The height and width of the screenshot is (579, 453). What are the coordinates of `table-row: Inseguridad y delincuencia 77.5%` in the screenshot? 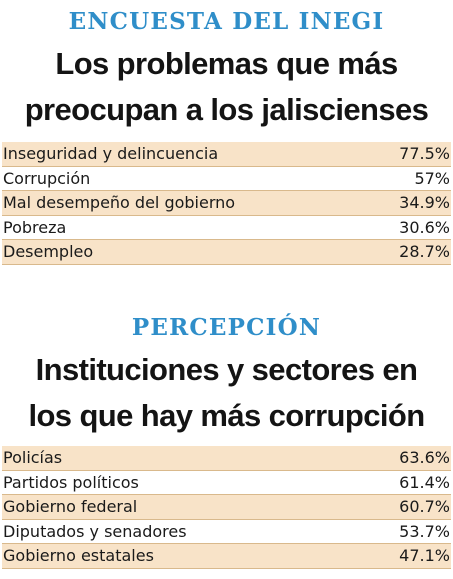 It's located at (226, 154).